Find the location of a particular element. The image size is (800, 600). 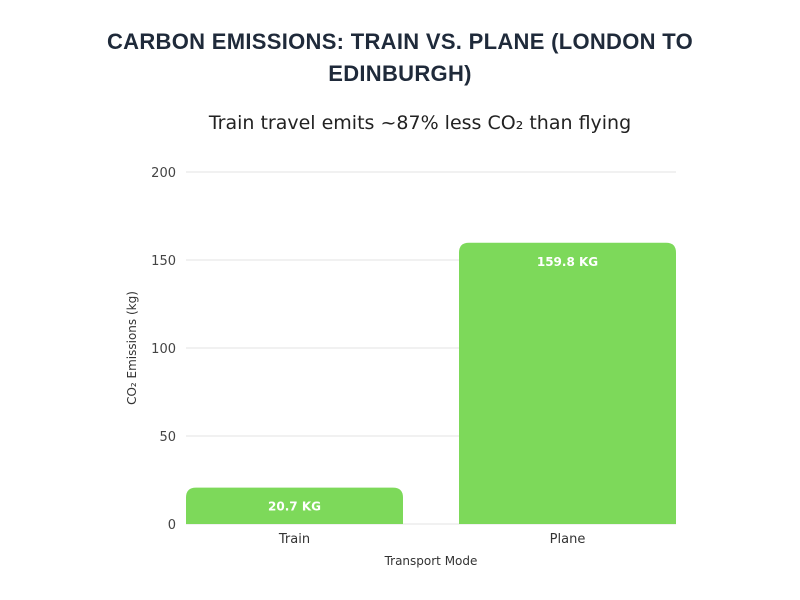

category-label-train: Train is located at coordinates (294, 539).